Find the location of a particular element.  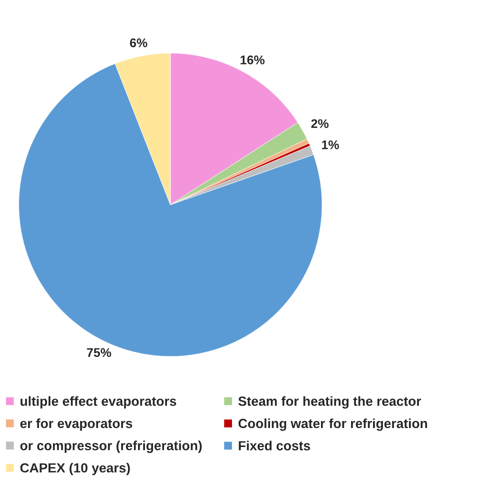

data-label: 75% is located at coordinates (99, 352).